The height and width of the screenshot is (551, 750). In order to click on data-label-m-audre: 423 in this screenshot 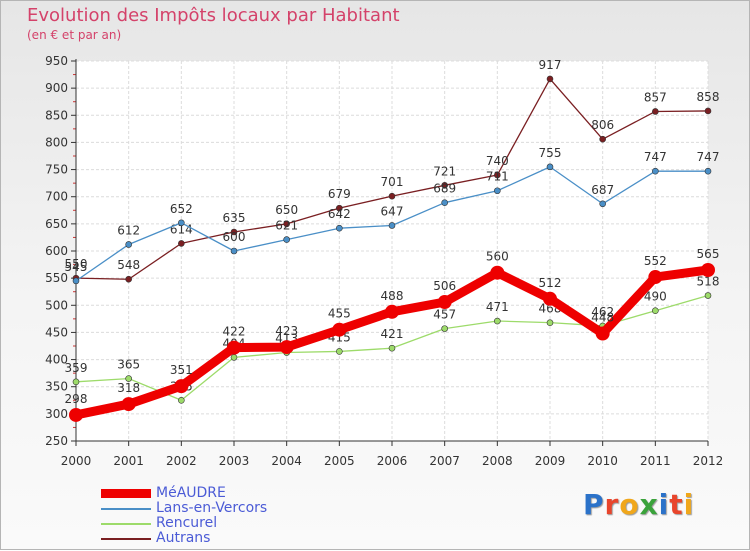, I will do `click(286, 331)`.